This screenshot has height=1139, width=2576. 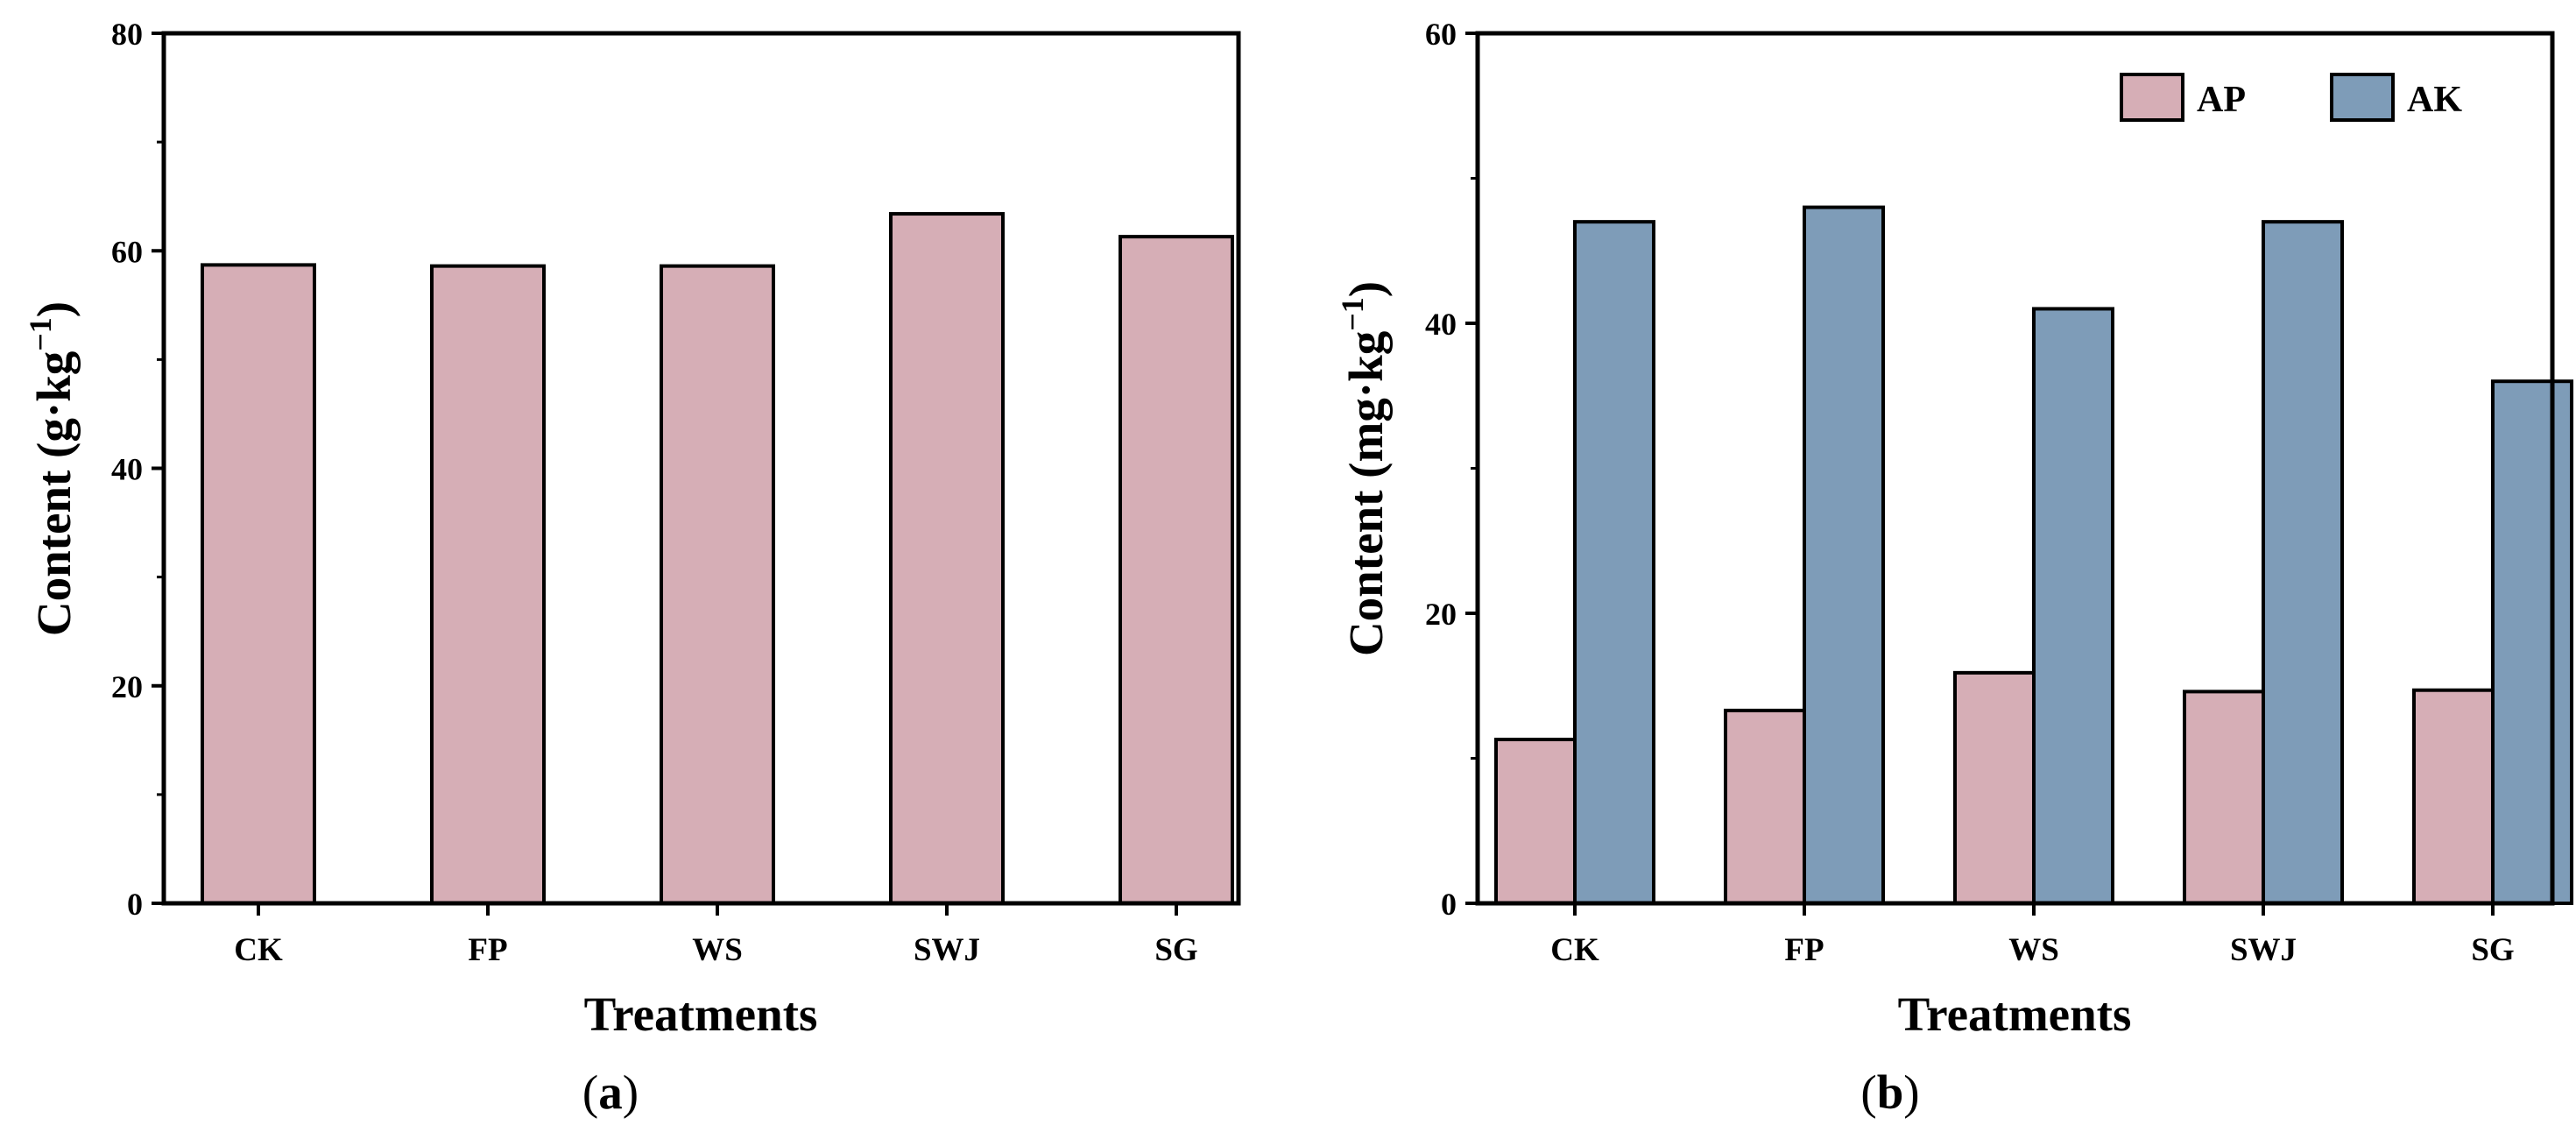 What do you see at coordinates (1535, 821) in the screenshot?
I see `bar-b-ap-ck` at bounding box center [1535, 821].